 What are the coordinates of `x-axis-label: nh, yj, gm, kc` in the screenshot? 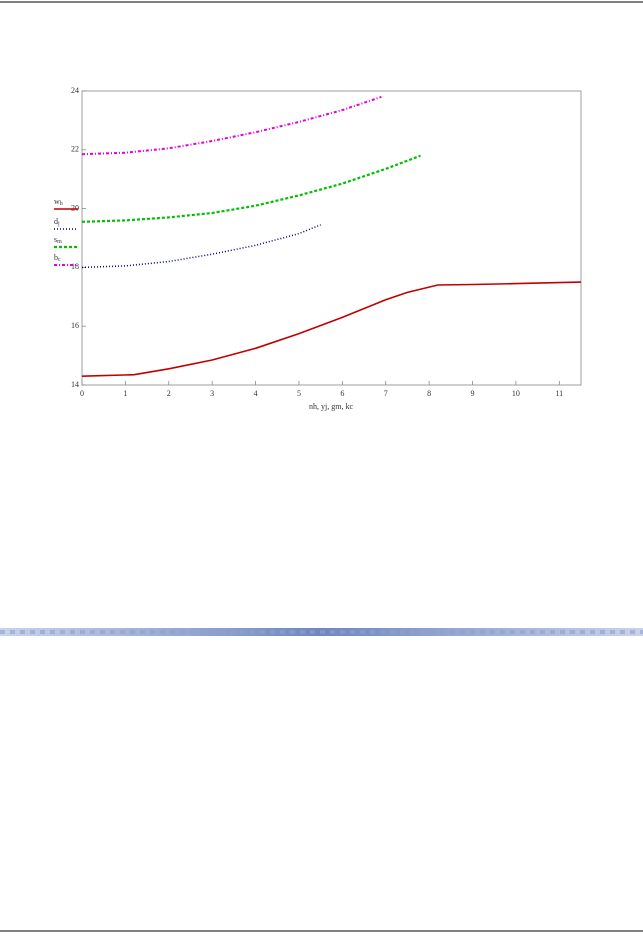 It's located at (331, 406).